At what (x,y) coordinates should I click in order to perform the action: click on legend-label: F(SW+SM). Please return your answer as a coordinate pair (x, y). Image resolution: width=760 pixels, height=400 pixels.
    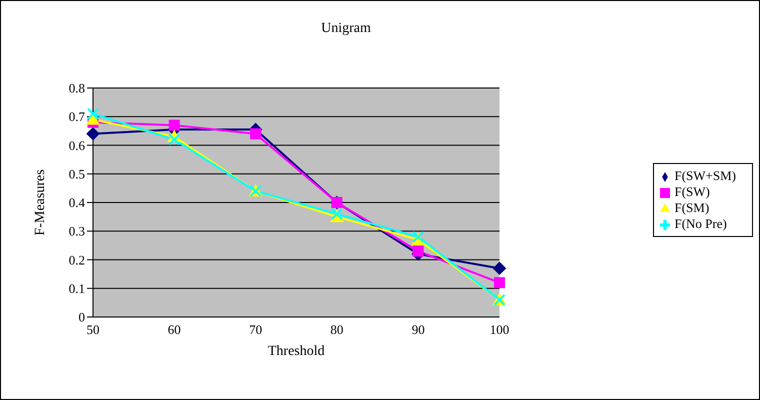
    Looking at the image, I should click on (705, 175).